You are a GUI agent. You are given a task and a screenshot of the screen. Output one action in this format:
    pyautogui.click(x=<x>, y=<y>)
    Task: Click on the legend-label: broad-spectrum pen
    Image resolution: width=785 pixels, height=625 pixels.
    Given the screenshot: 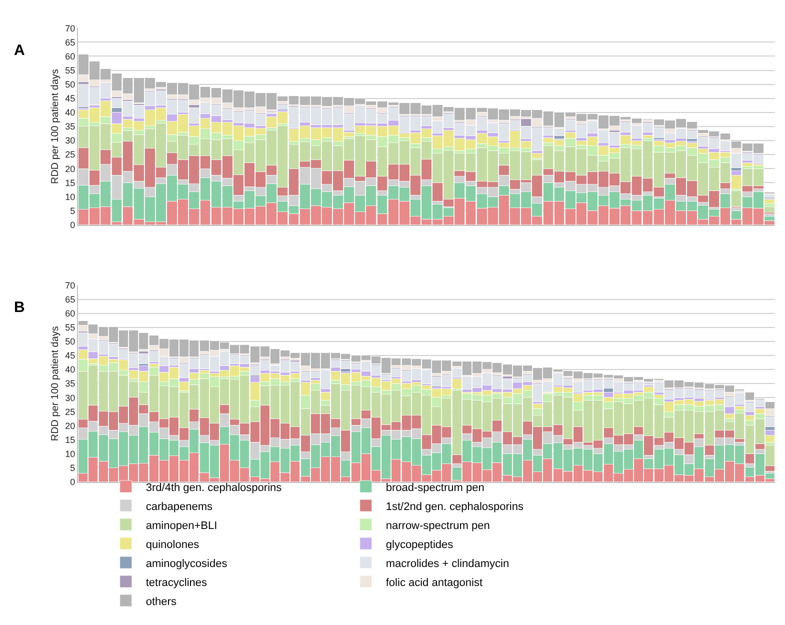 What is the action you would take?
    pyautogui.click(x=435, y=488)
    